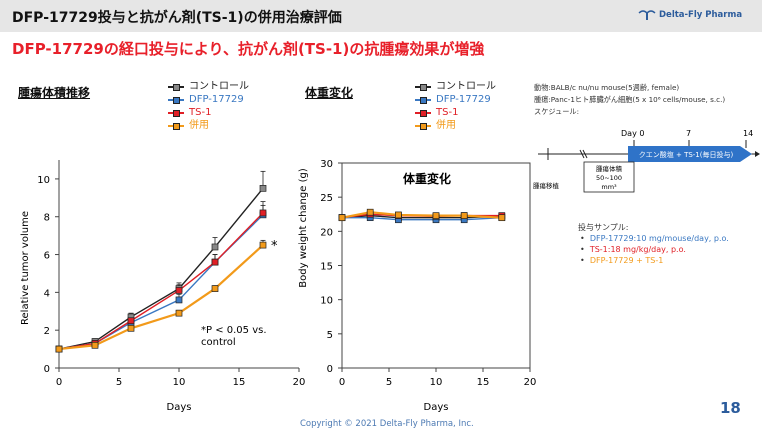 This screenshot has height=431, width=762. What do you see at coordinates (427, 178) in the screenshot?
I see `weight-chart-title: 体重変化` at bounding box center [427, 178].